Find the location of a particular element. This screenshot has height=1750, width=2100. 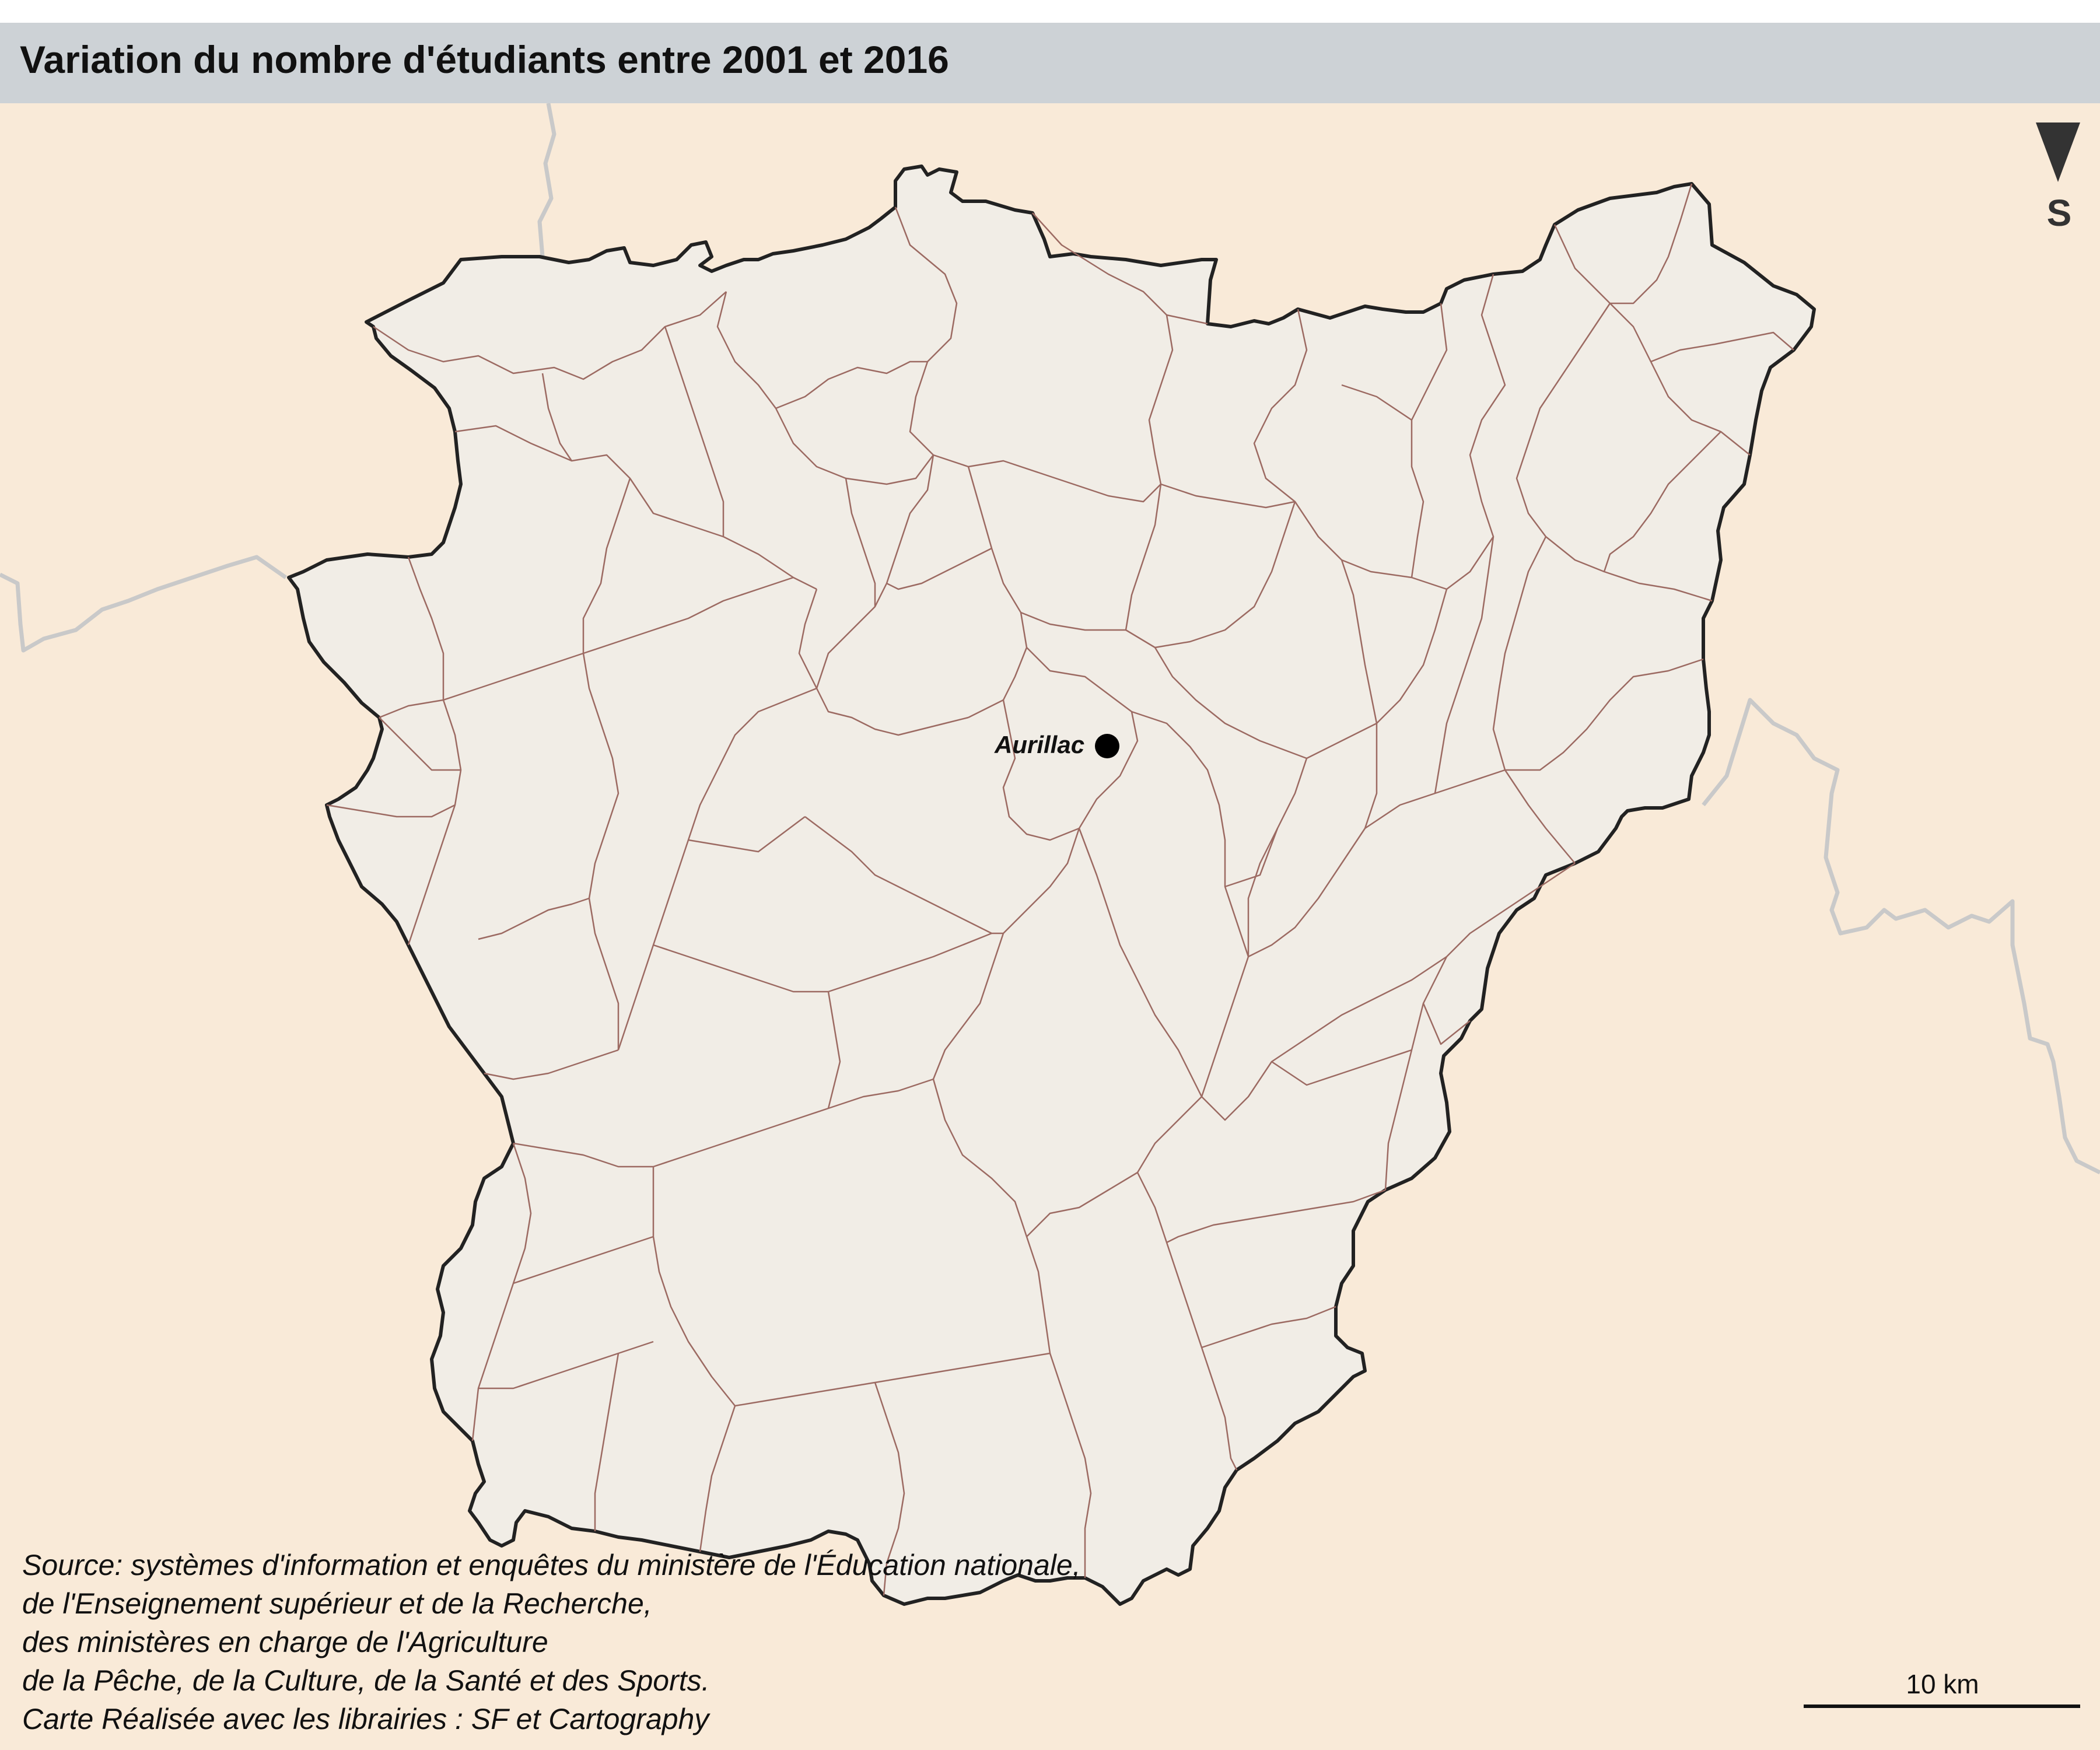

scale-bar is located at coordinates (1942, 1706).